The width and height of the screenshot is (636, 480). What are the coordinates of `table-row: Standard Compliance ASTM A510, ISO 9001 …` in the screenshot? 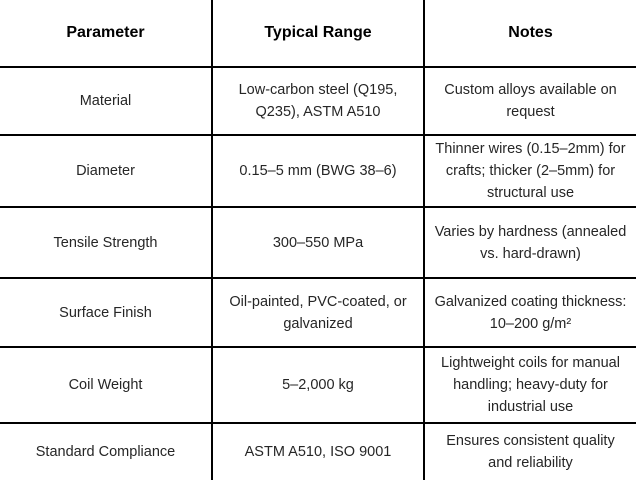 It's located at (318, 451).